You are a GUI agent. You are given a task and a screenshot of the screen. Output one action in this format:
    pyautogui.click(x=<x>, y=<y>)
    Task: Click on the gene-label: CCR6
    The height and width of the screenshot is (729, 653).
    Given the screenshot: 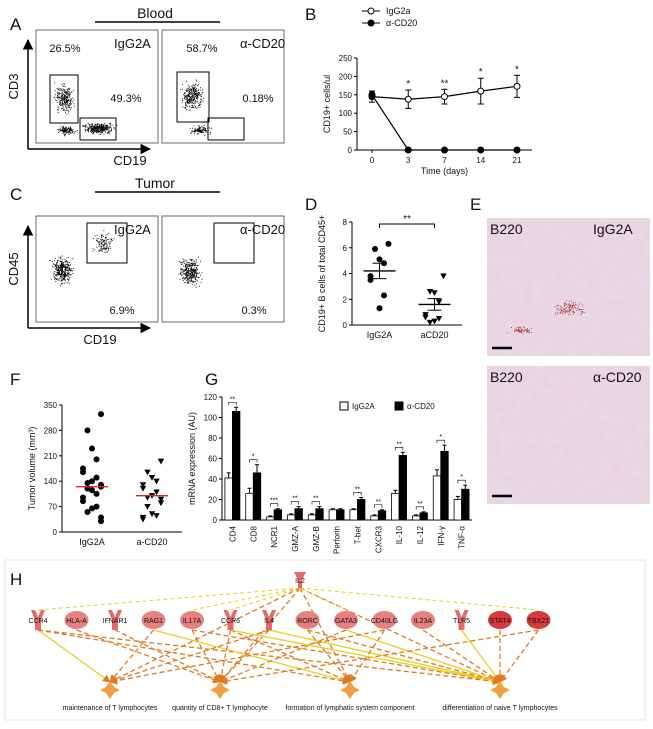 What is the action you would take?
    pyautogui.click(x=230, y=621)
    